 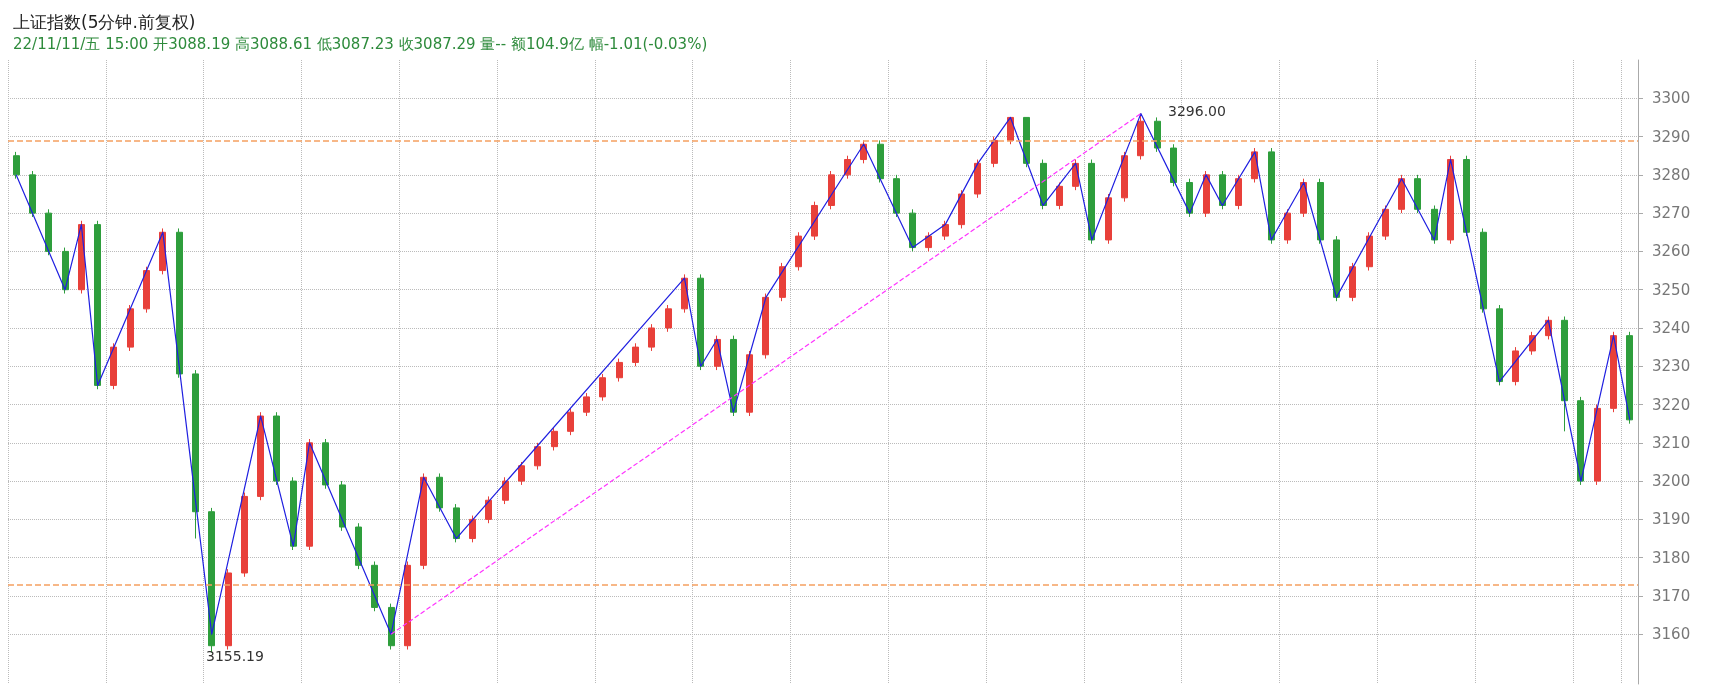 What do you see at coordinates (1671, 404) in the screenshot?
I see `y-tick-label: 3220` at bounding box center [1671, 404].